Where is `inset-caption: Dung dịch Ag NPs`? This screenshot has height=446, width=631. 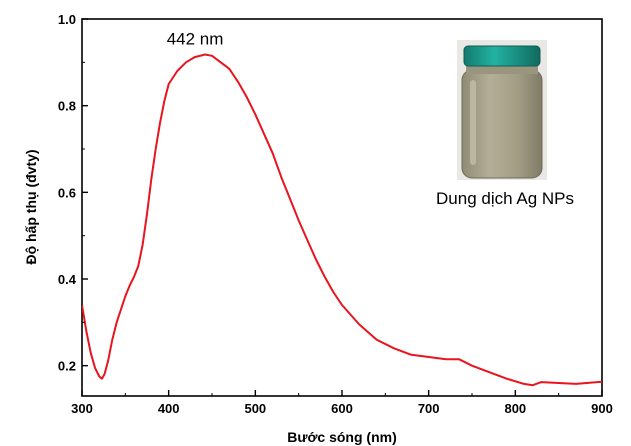 inset-caption: Dung dịch Ag NPs is located at coordinates (505, 198).